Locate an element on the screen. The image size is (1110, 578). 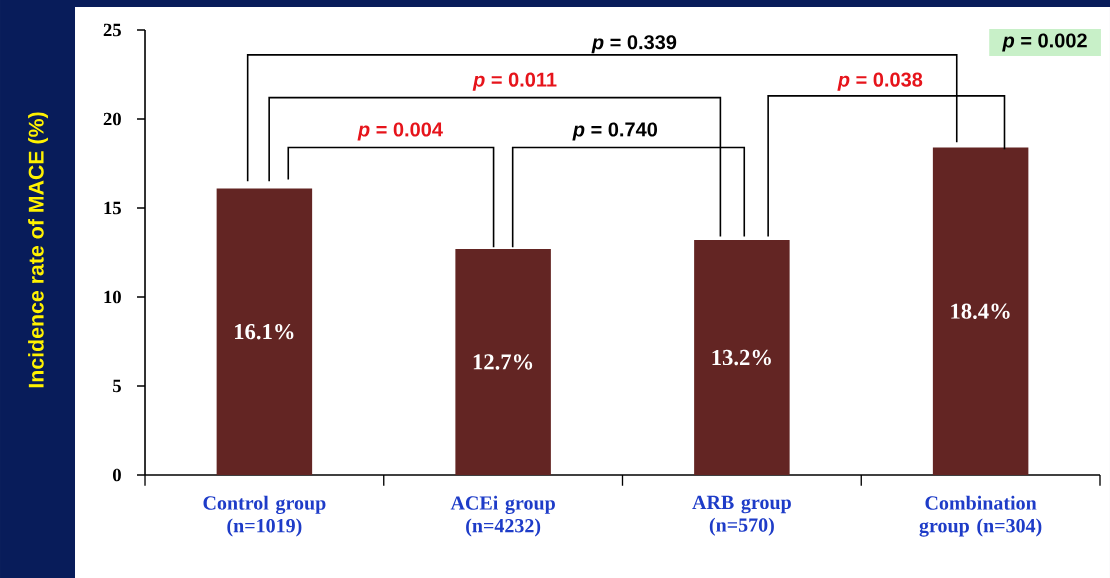
y-tick-label: 20 is located at coordinates (112, 119).